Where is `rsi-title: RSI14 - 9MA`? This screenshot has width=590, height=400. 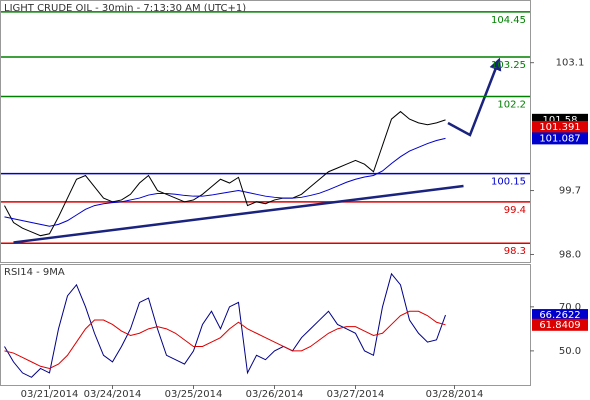
rsi-title: RSI14 - 9MA is located at coordinates (34, 272).